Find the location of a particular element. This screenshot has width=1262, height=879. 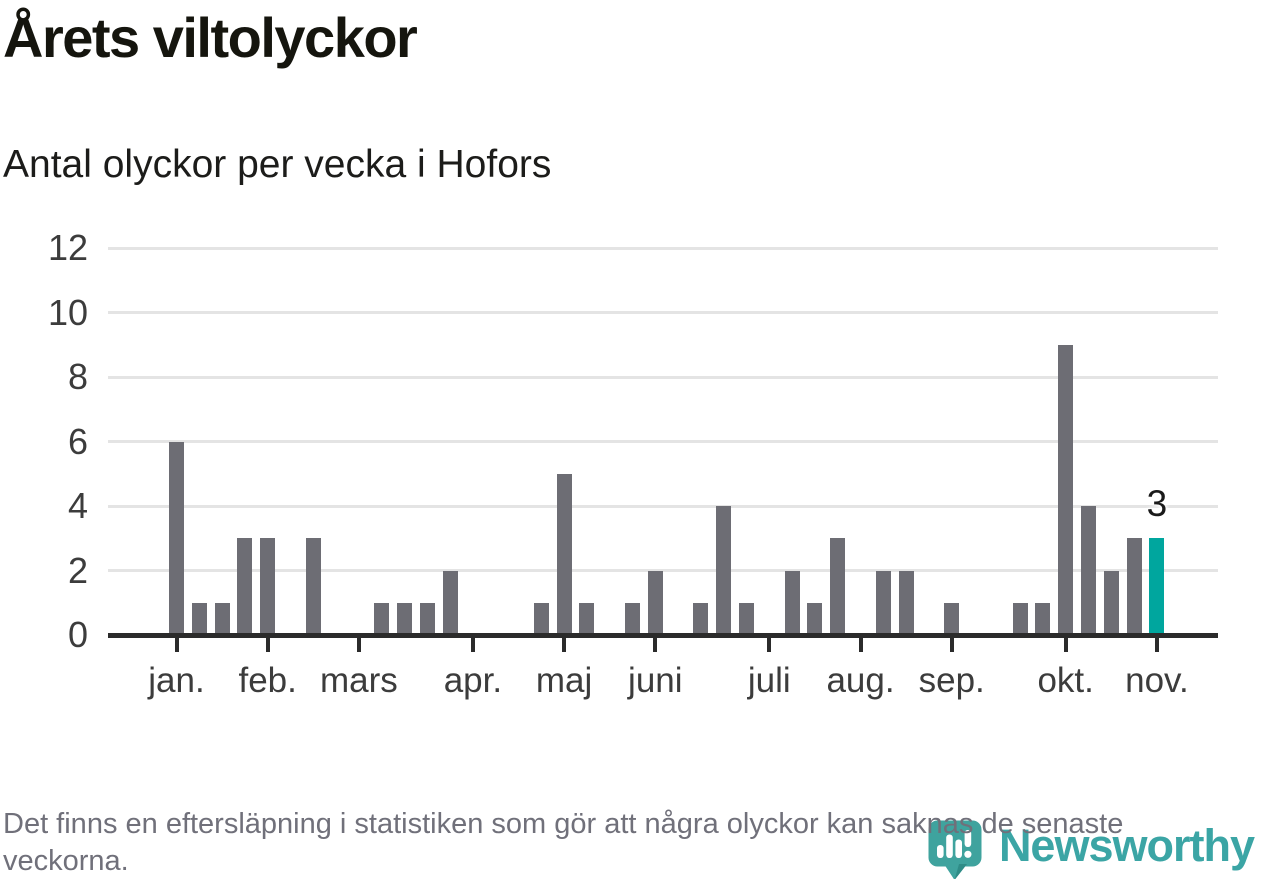

x-axis-tick-sep is located at coordinates (951, 644).